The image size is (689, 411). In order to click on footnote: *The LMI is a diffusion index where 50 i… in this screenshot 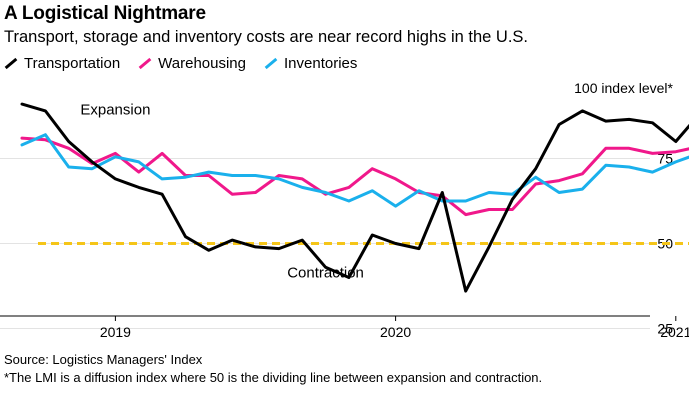, I will do `click(273, 377)`.